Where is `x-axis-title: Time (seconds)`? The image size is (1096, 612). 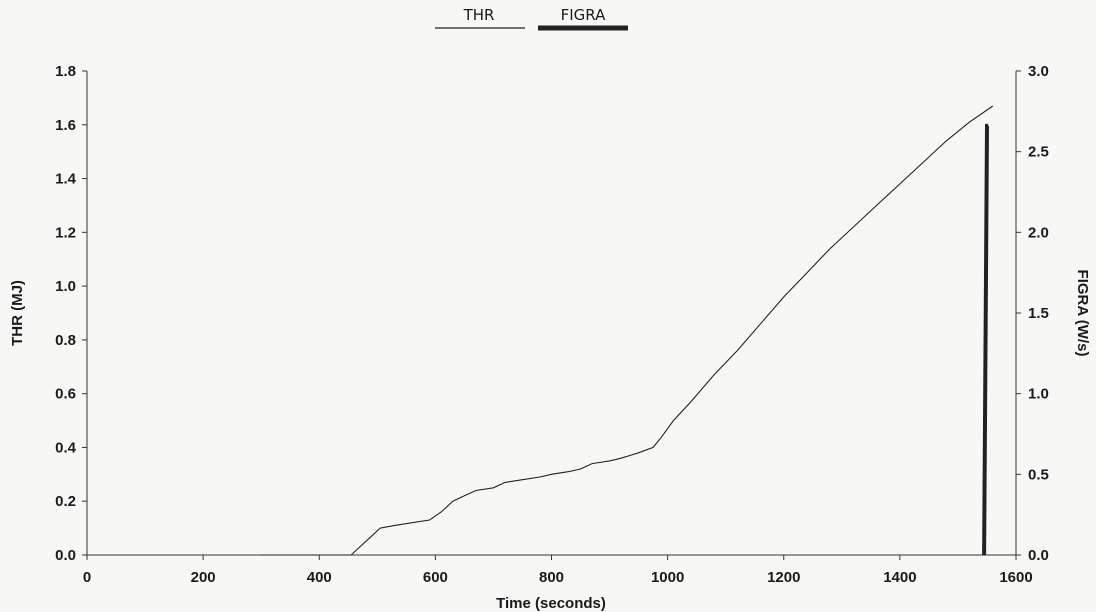 x-axis-title: Time (seconds) is located at coordinates (551, 603).